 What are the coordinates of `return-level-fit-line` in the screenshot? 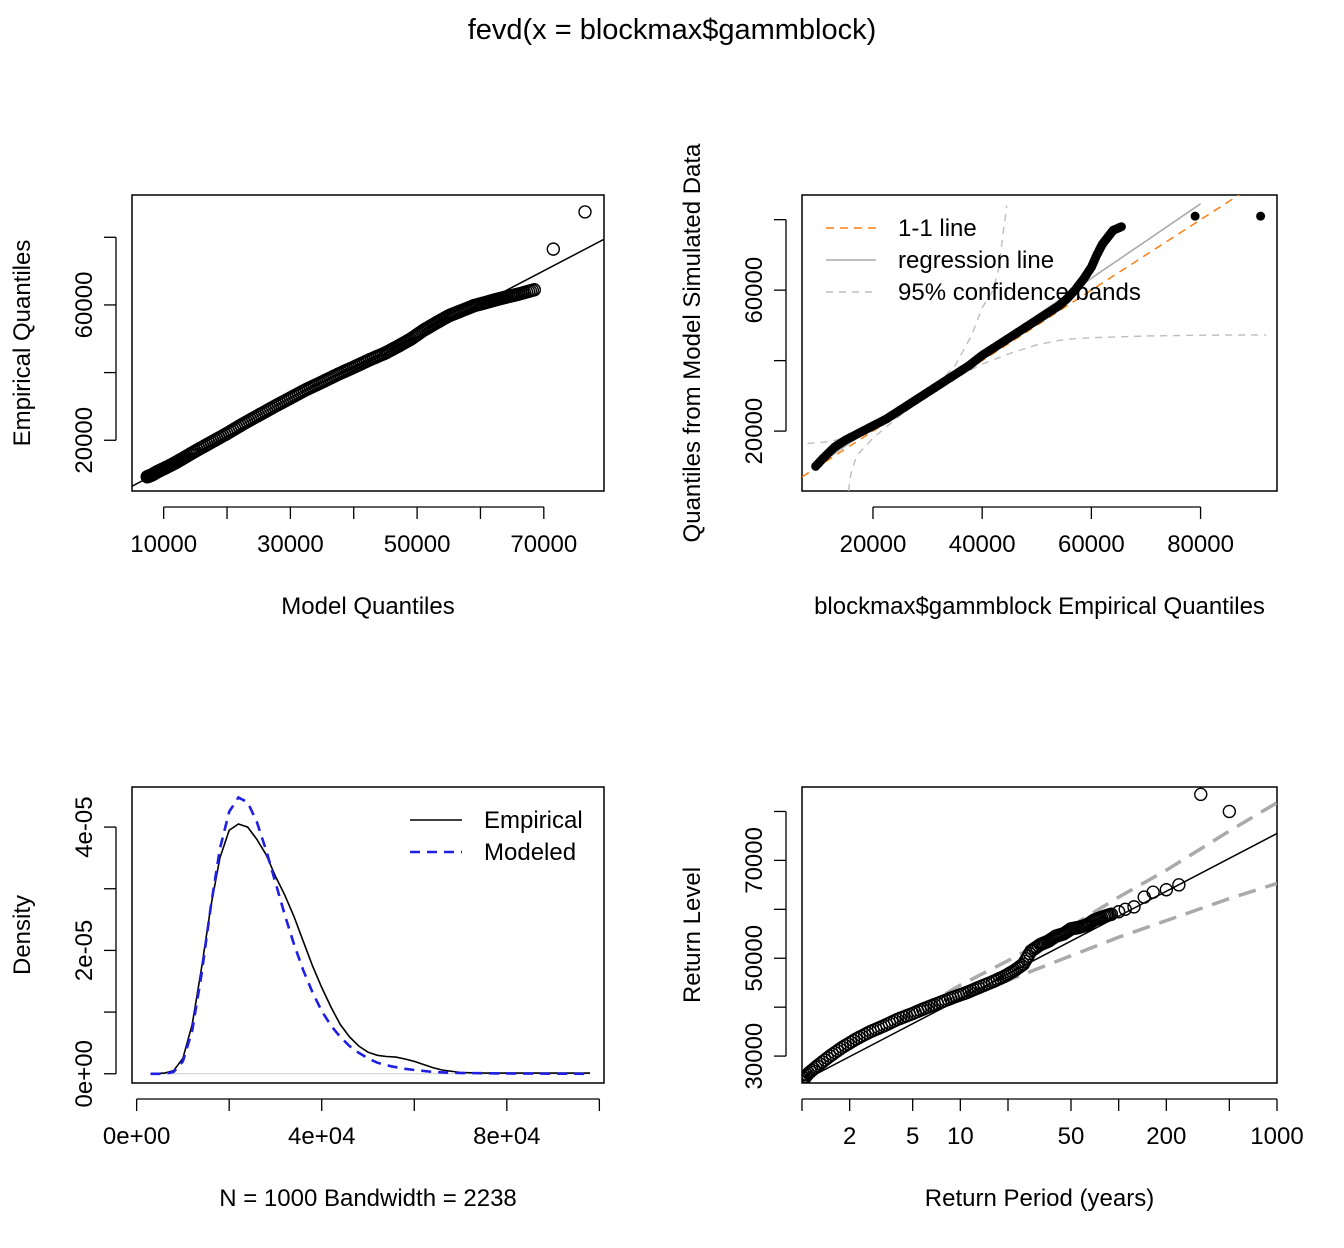 It's located at (1039, 957).